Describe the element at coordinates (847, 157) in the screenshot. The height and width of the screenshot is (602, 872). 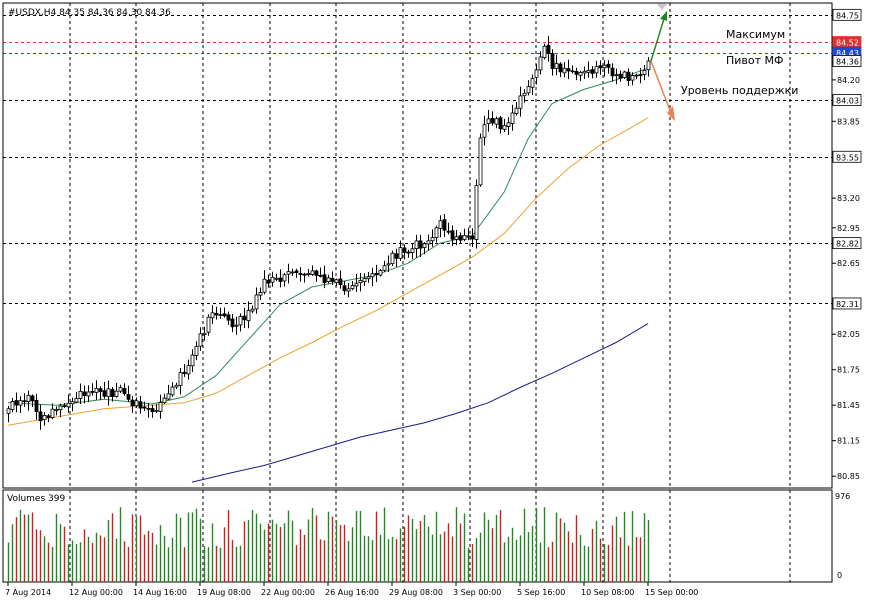
I see `price-label-text: 83.55` at that location.